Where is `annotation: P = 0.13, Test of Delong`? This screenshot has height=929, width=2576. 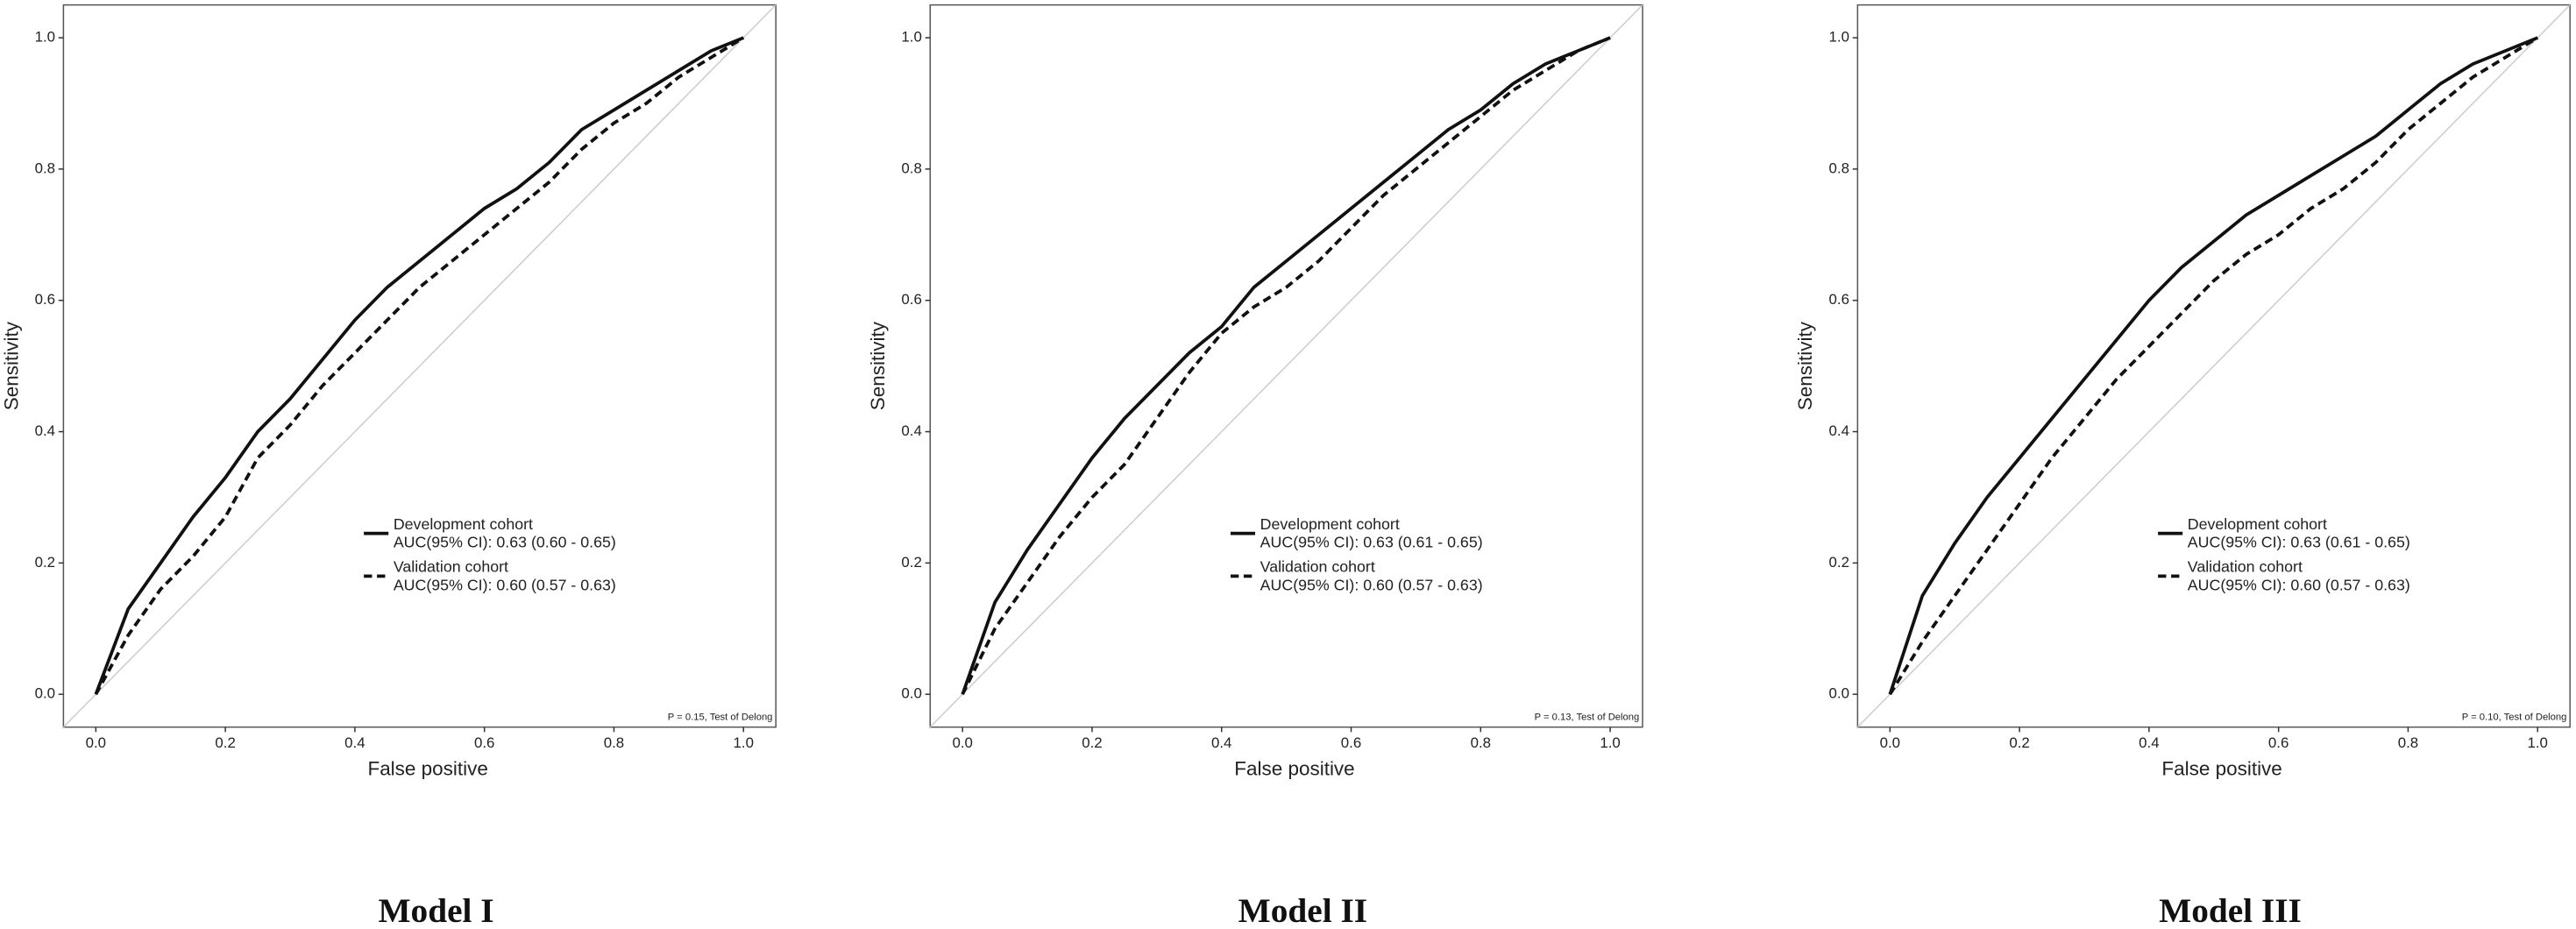
annotation: P = 0.13, Test of Delong is located at coordinates (1587, 717).